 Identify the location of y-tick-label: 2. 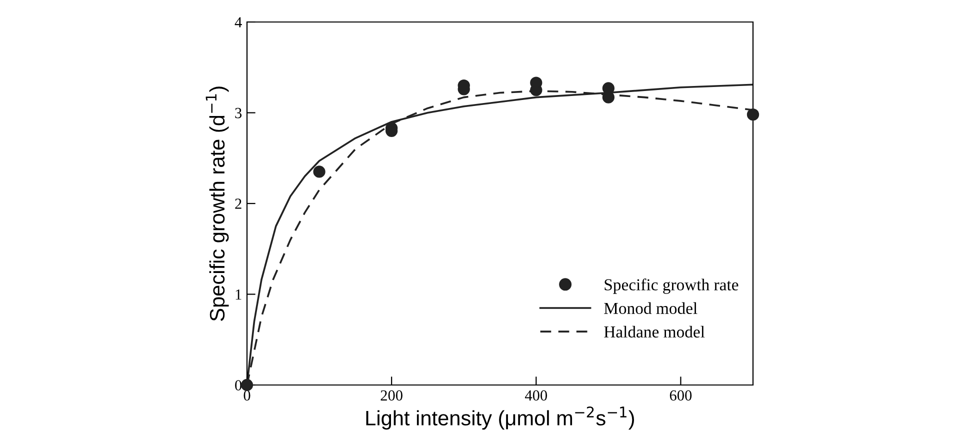
(238, 203).